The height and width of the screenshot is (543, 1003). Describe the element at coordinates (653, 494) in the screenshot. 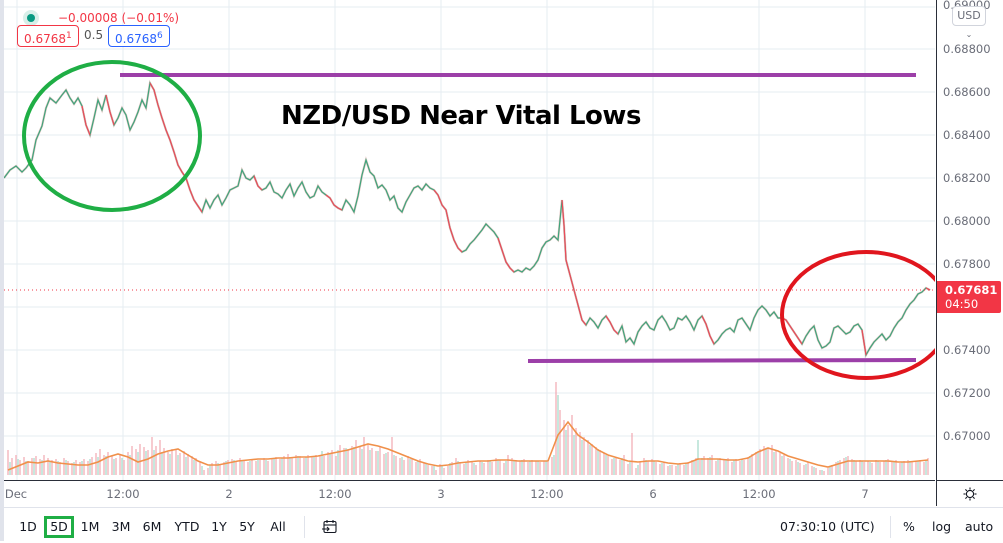

I see `time-tick: 6` at that location.